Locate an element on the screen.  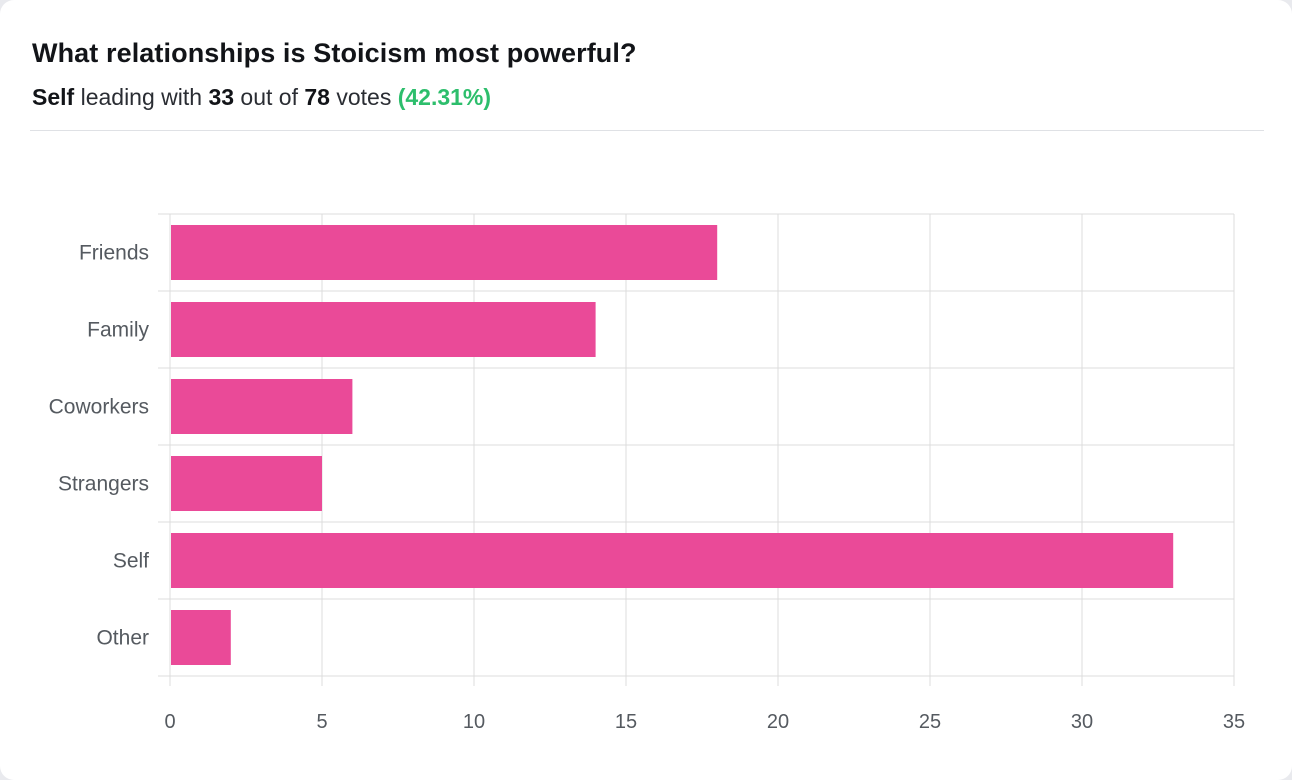
x-tick-label: 25 is located at coordinates (930, 722).